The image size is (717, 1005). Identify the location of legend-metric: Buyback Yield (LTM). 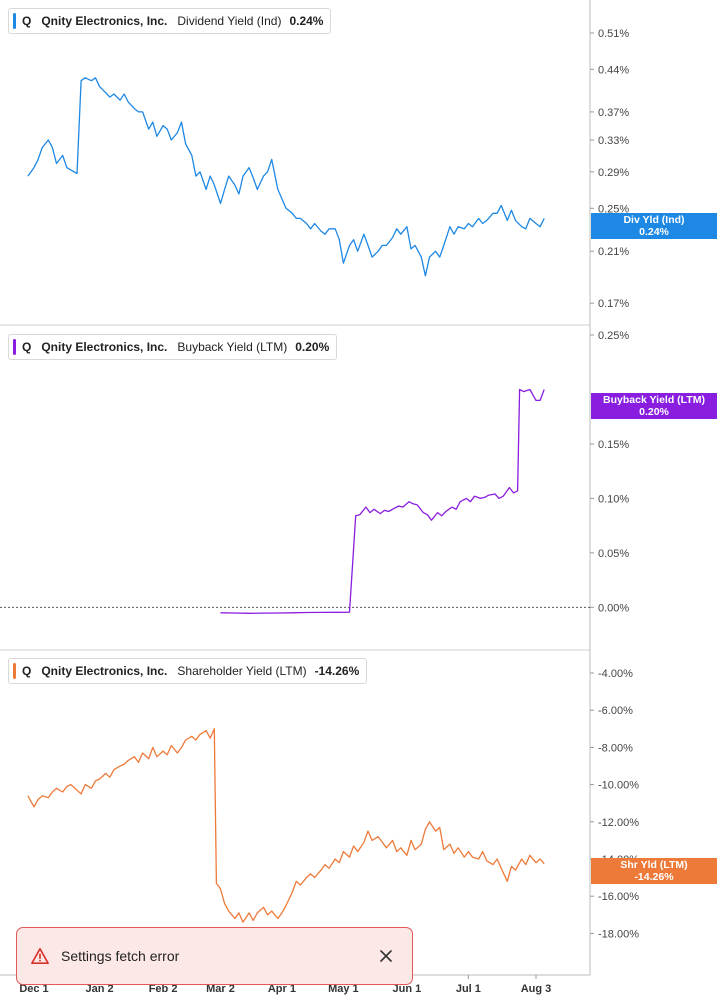
(232, 347).